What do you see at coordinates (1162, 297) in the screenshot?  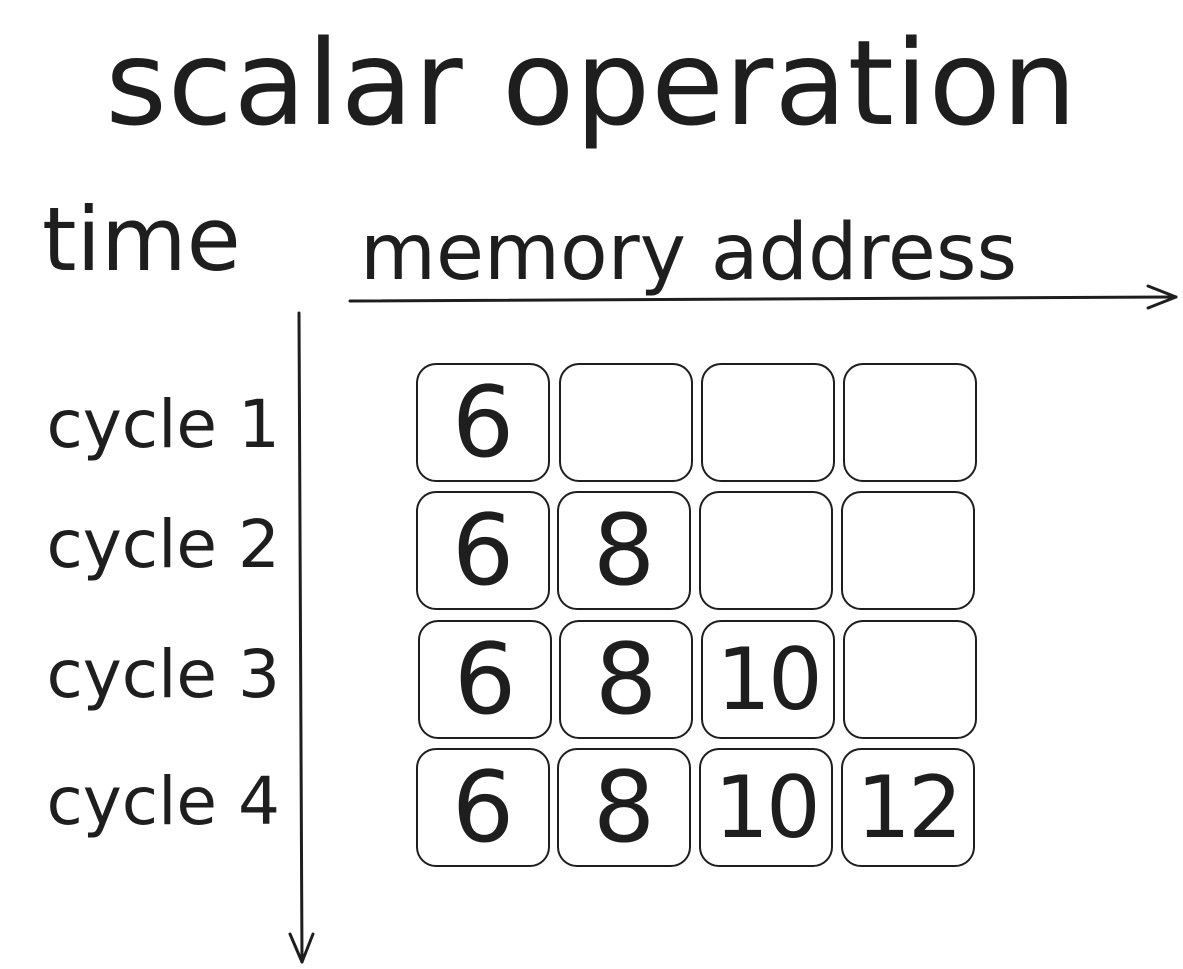 I see `memory-address-axis-arrowhead` at bounding box center [1162, 297].